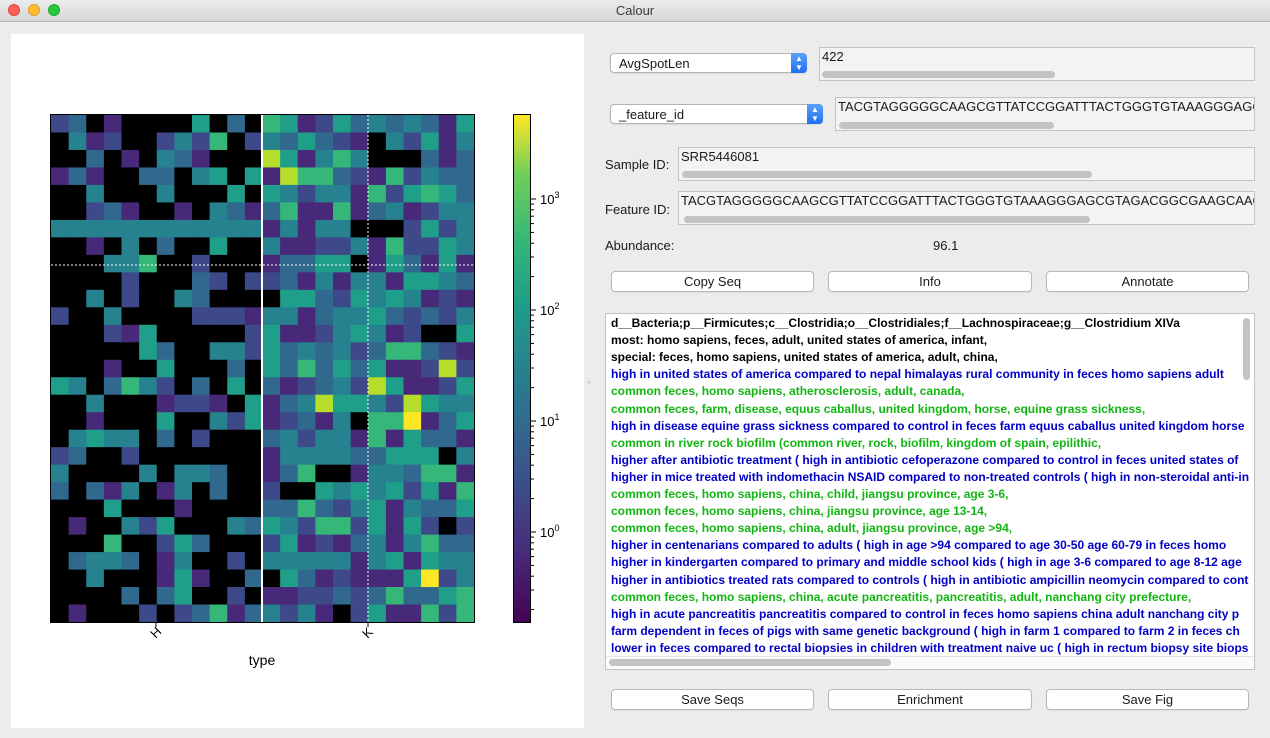  Describe the element at coordinates (716, 114) in the screenshot. I see `feature-field-dropdown: _feature_id ▲ ▼` at that location.